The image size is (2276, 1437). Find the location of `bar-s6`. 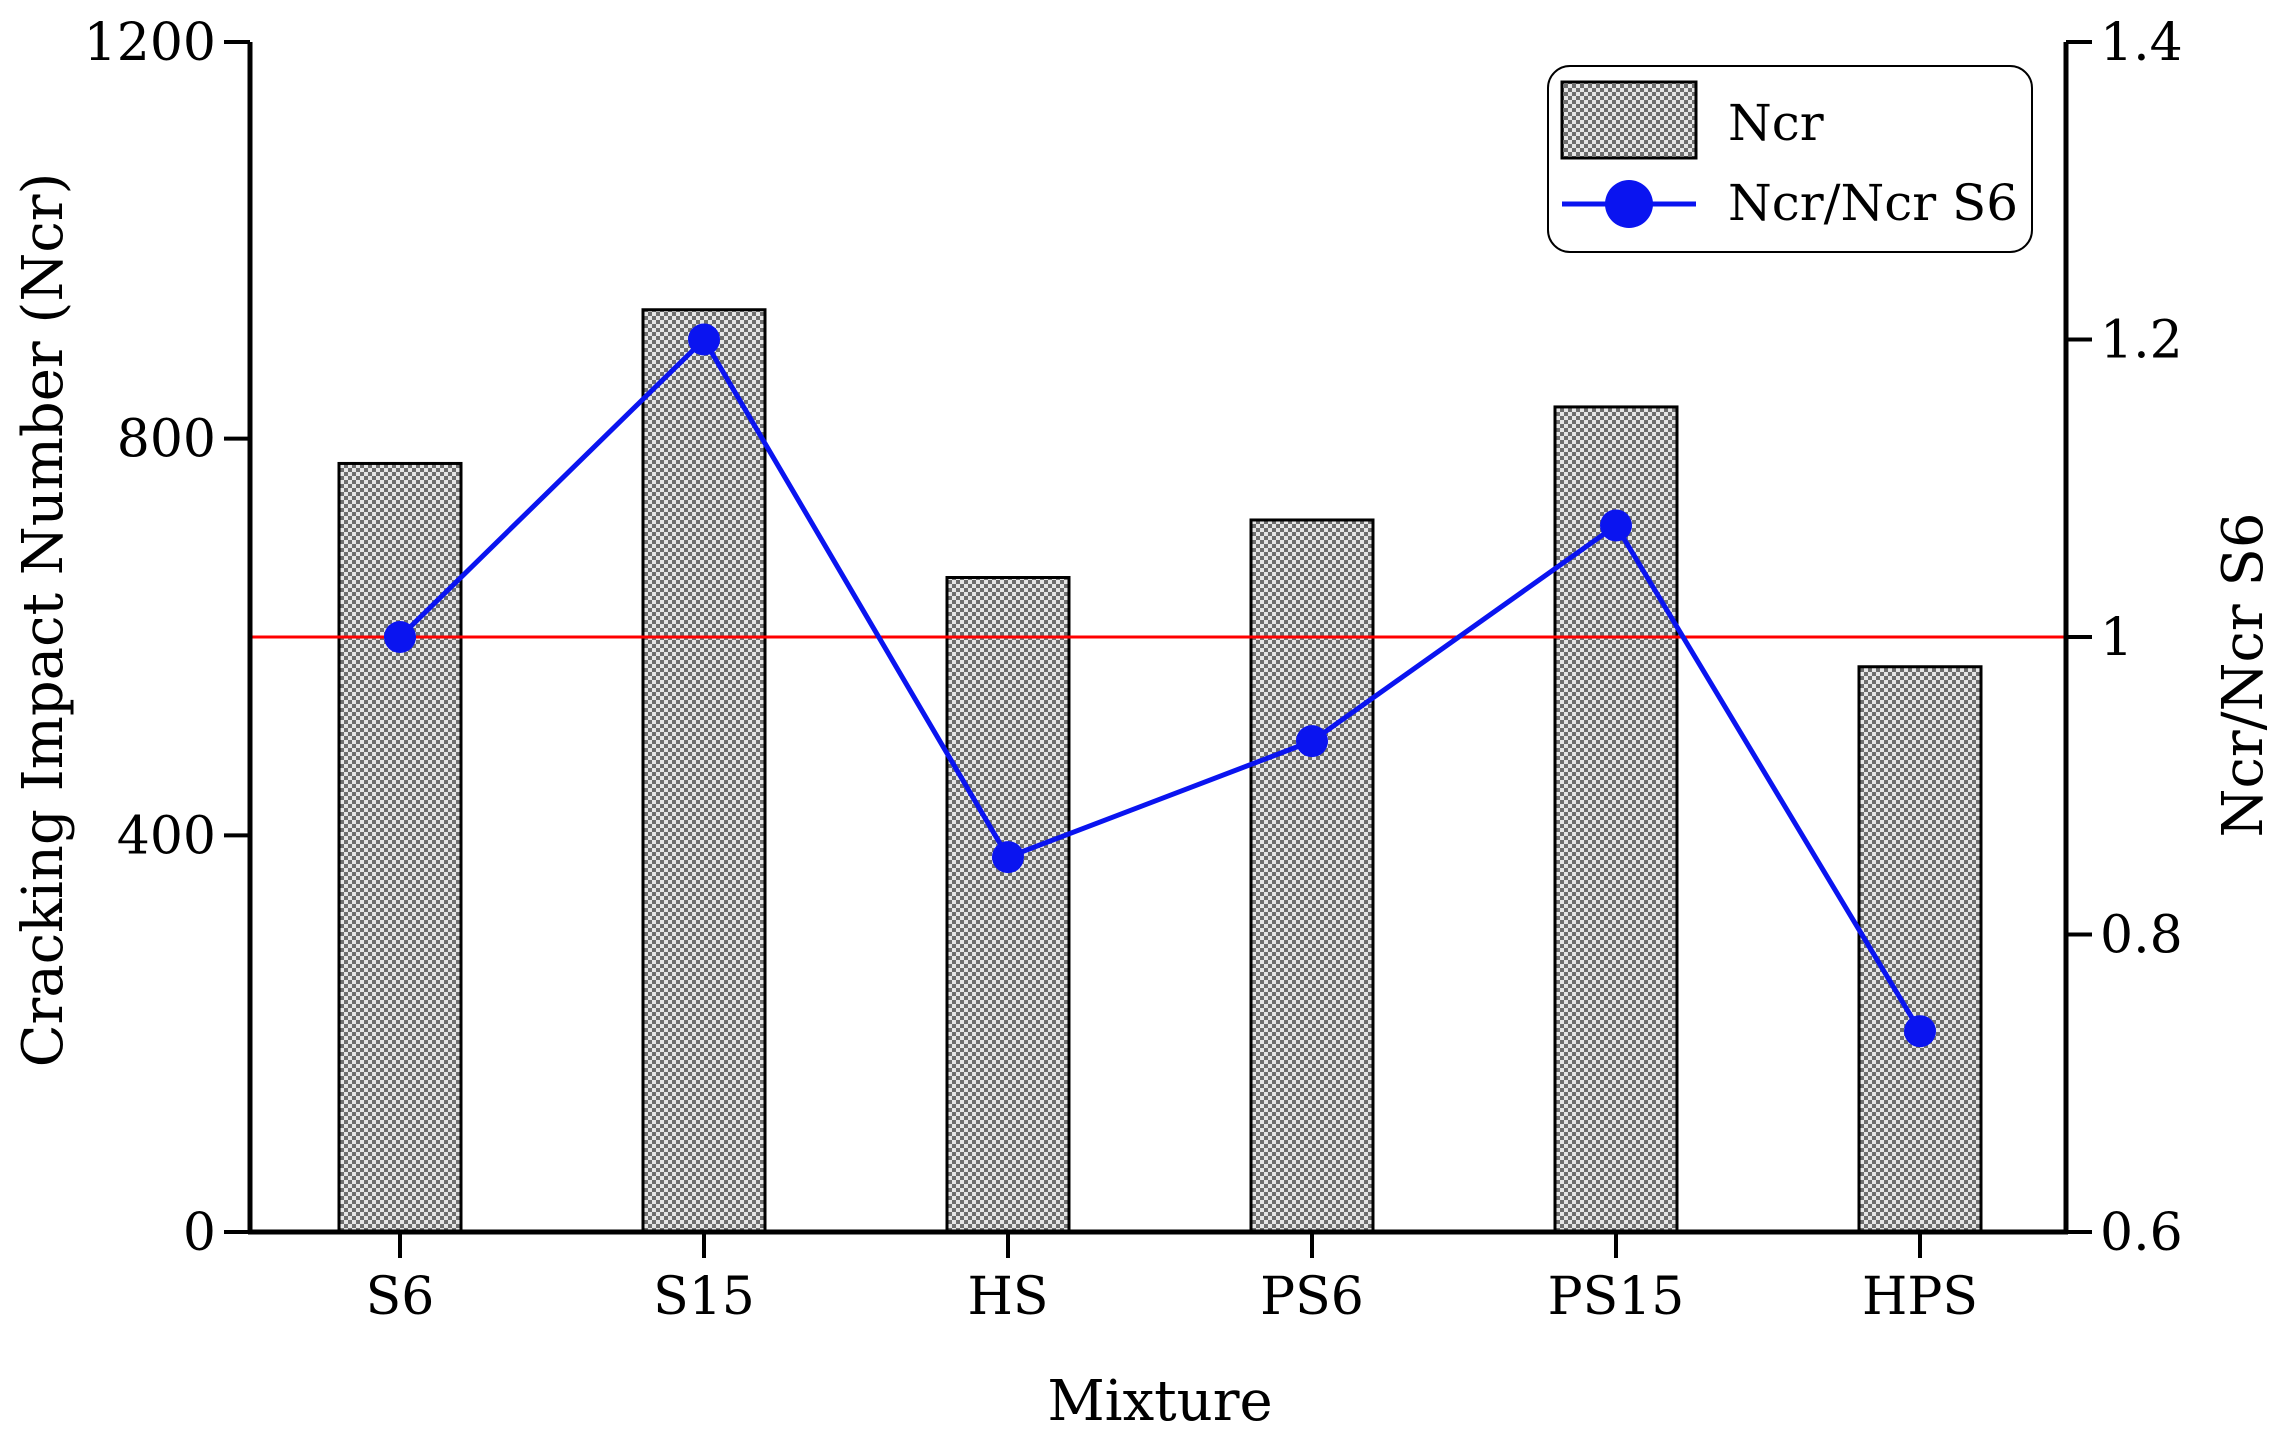

bar-s6 is located at coordinates (400, 847).